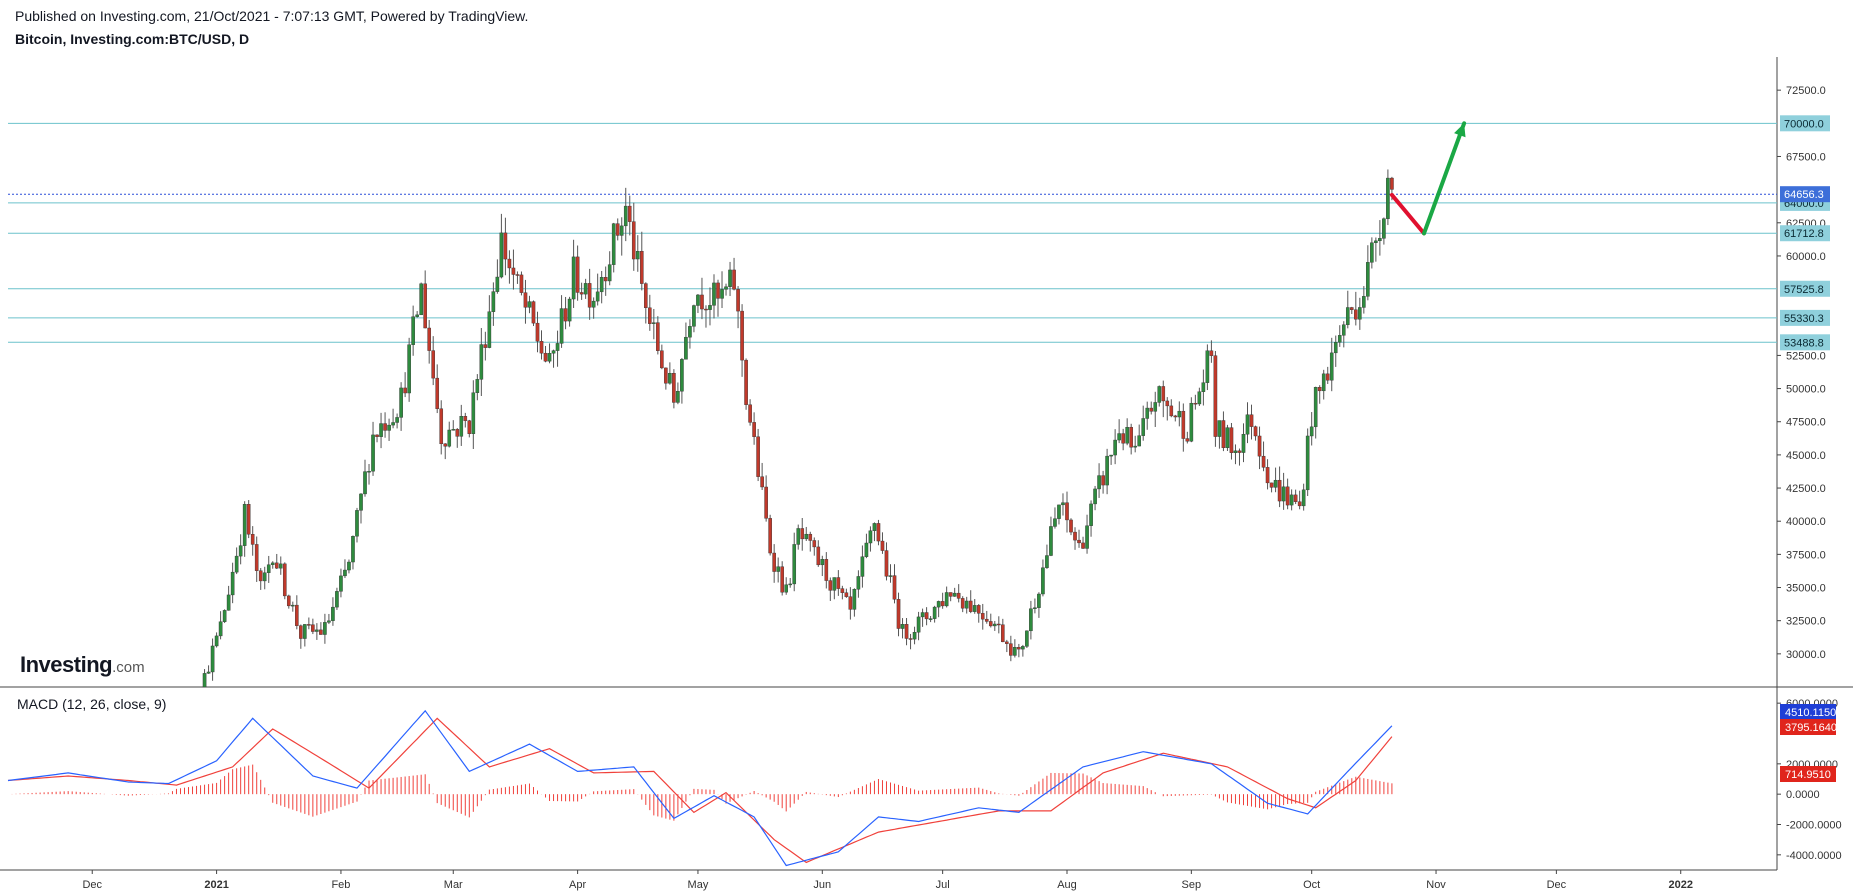 Image resolution: width=1853 pixels, height=892 pixels. What do you see at coordinates (943, 885) in the screenshot?
I see `x-tick-label: Jul` at bounding box center [943, 885].